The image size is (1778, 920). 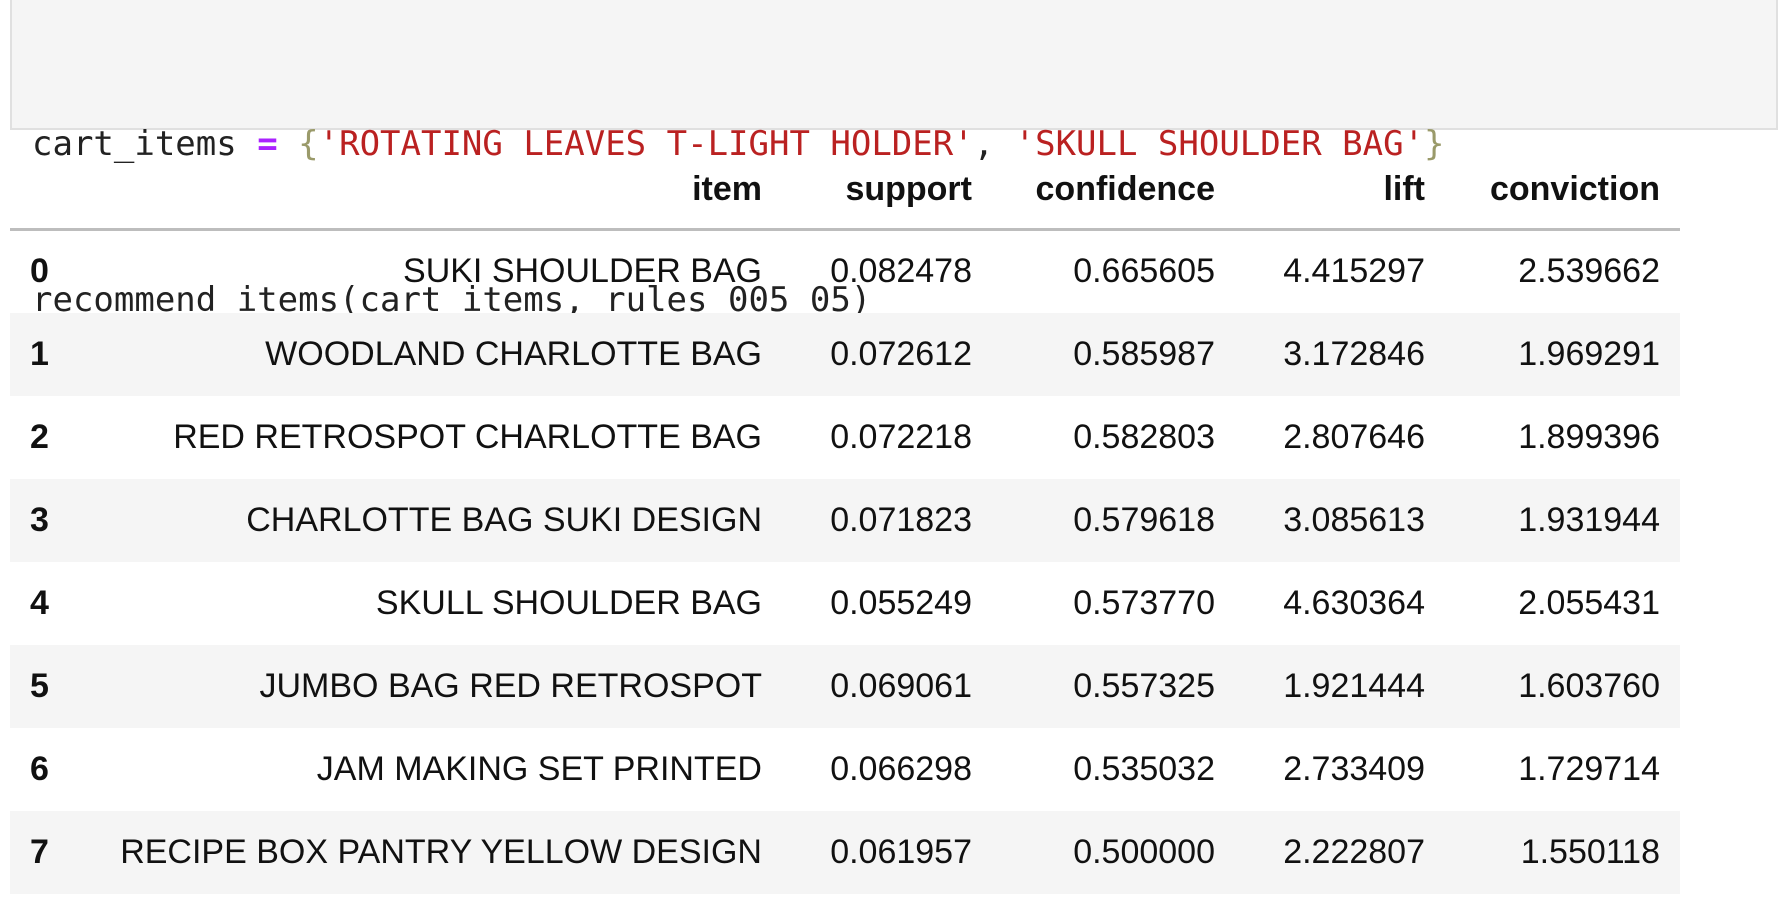 What do you see at coordinates (901, 685) in the screenshot?
I see `cell-support: 0.069061` at bounding box center [901, 685].